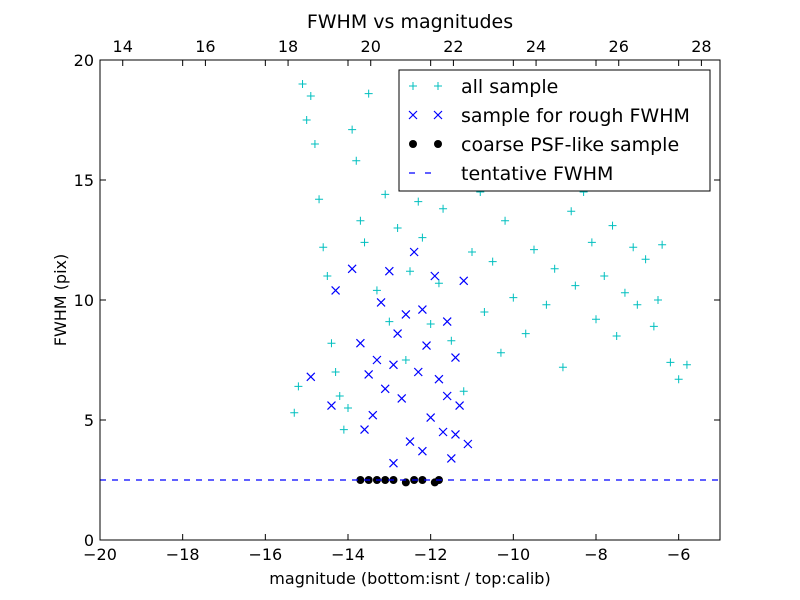 This screenshot has height=600, width=800. I want to click on legend-box, so click(554, 130).